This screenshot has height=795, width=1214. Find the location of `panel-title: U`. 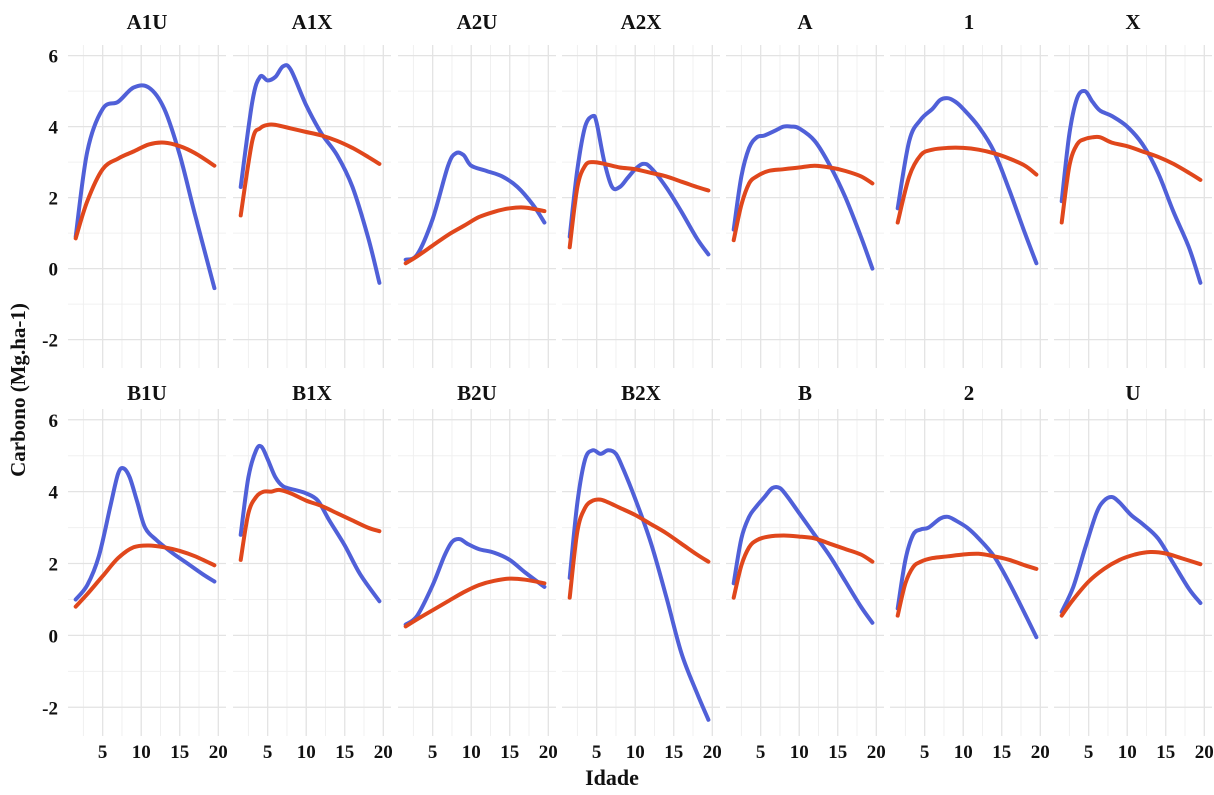

panel-title: U is located at coordinates (1132, 393).